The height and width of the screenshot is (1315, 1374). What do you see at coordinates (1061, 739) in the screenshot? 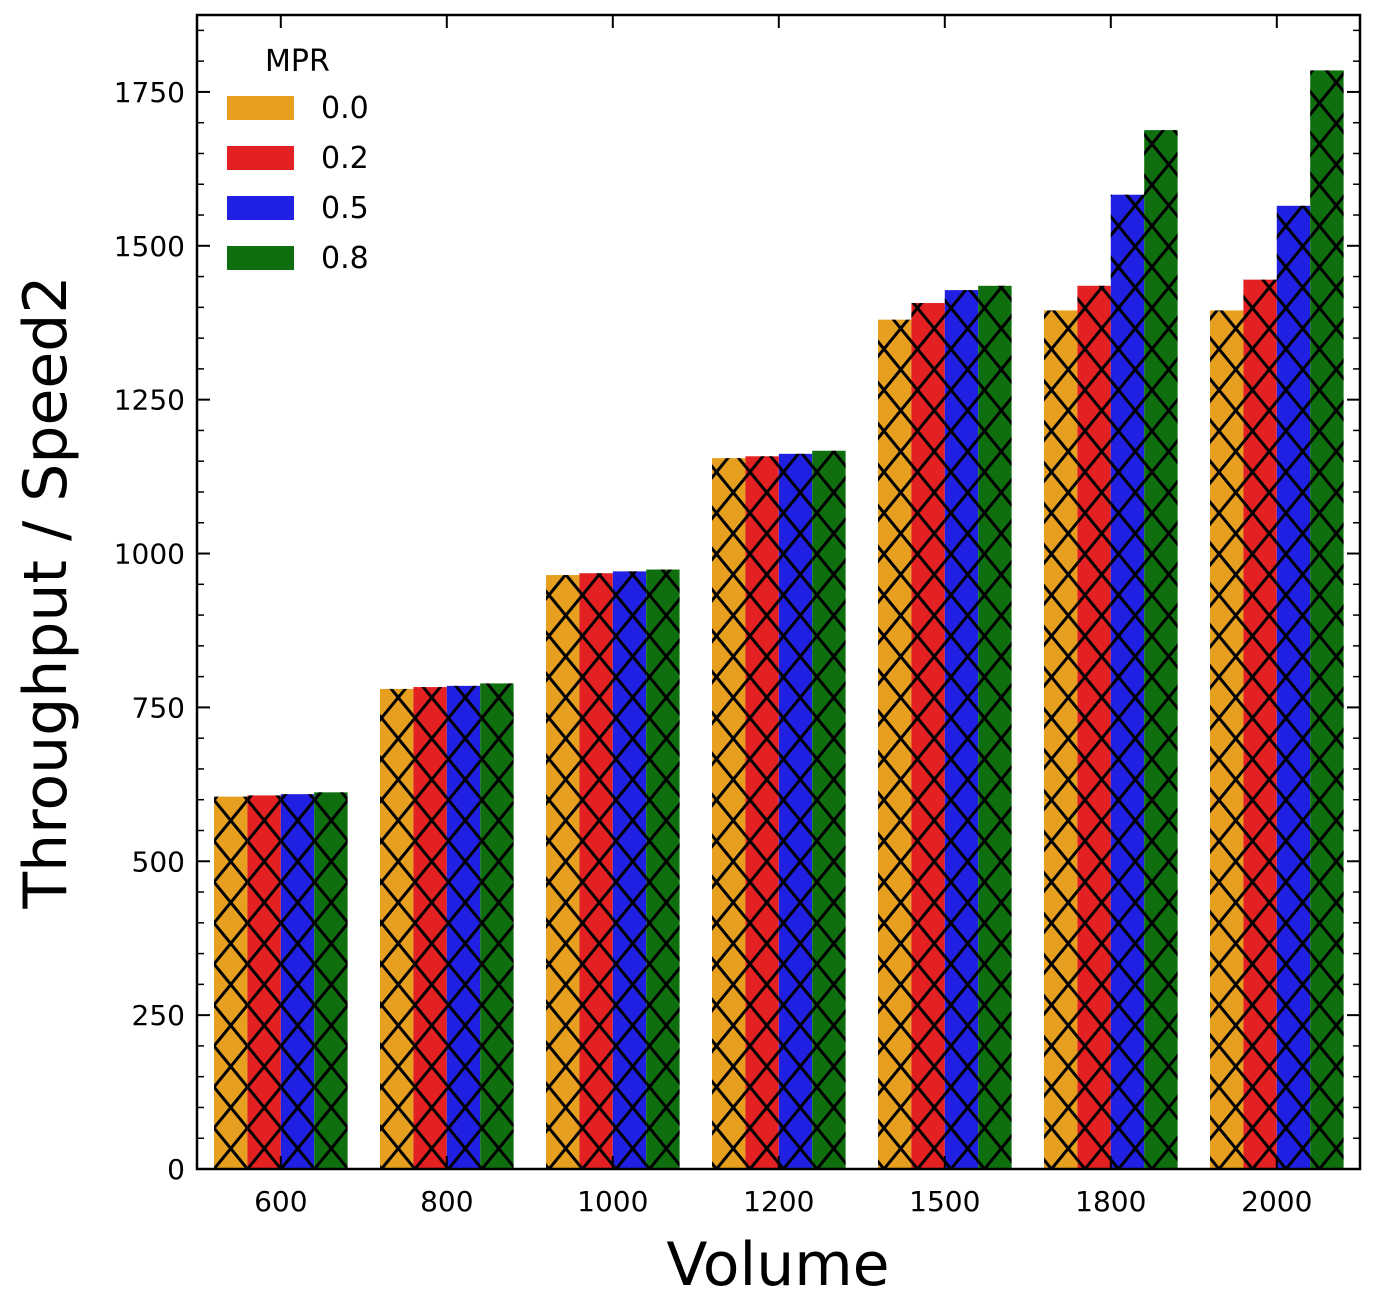
I see `bar-hatch-1800-0.0` at bounding box center [1061, 739].